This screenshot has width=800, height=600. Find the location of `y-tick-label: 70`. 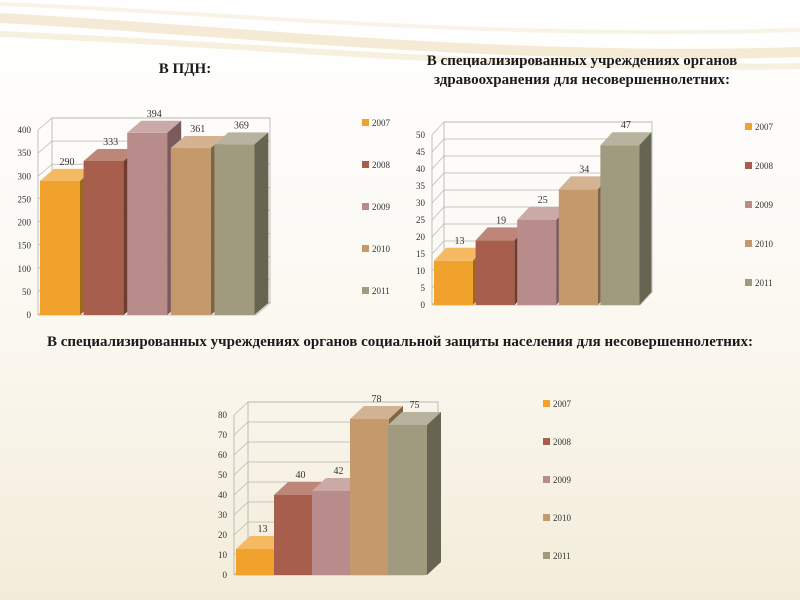

y-tick-label: 70 is located at coordinates (223, 435).